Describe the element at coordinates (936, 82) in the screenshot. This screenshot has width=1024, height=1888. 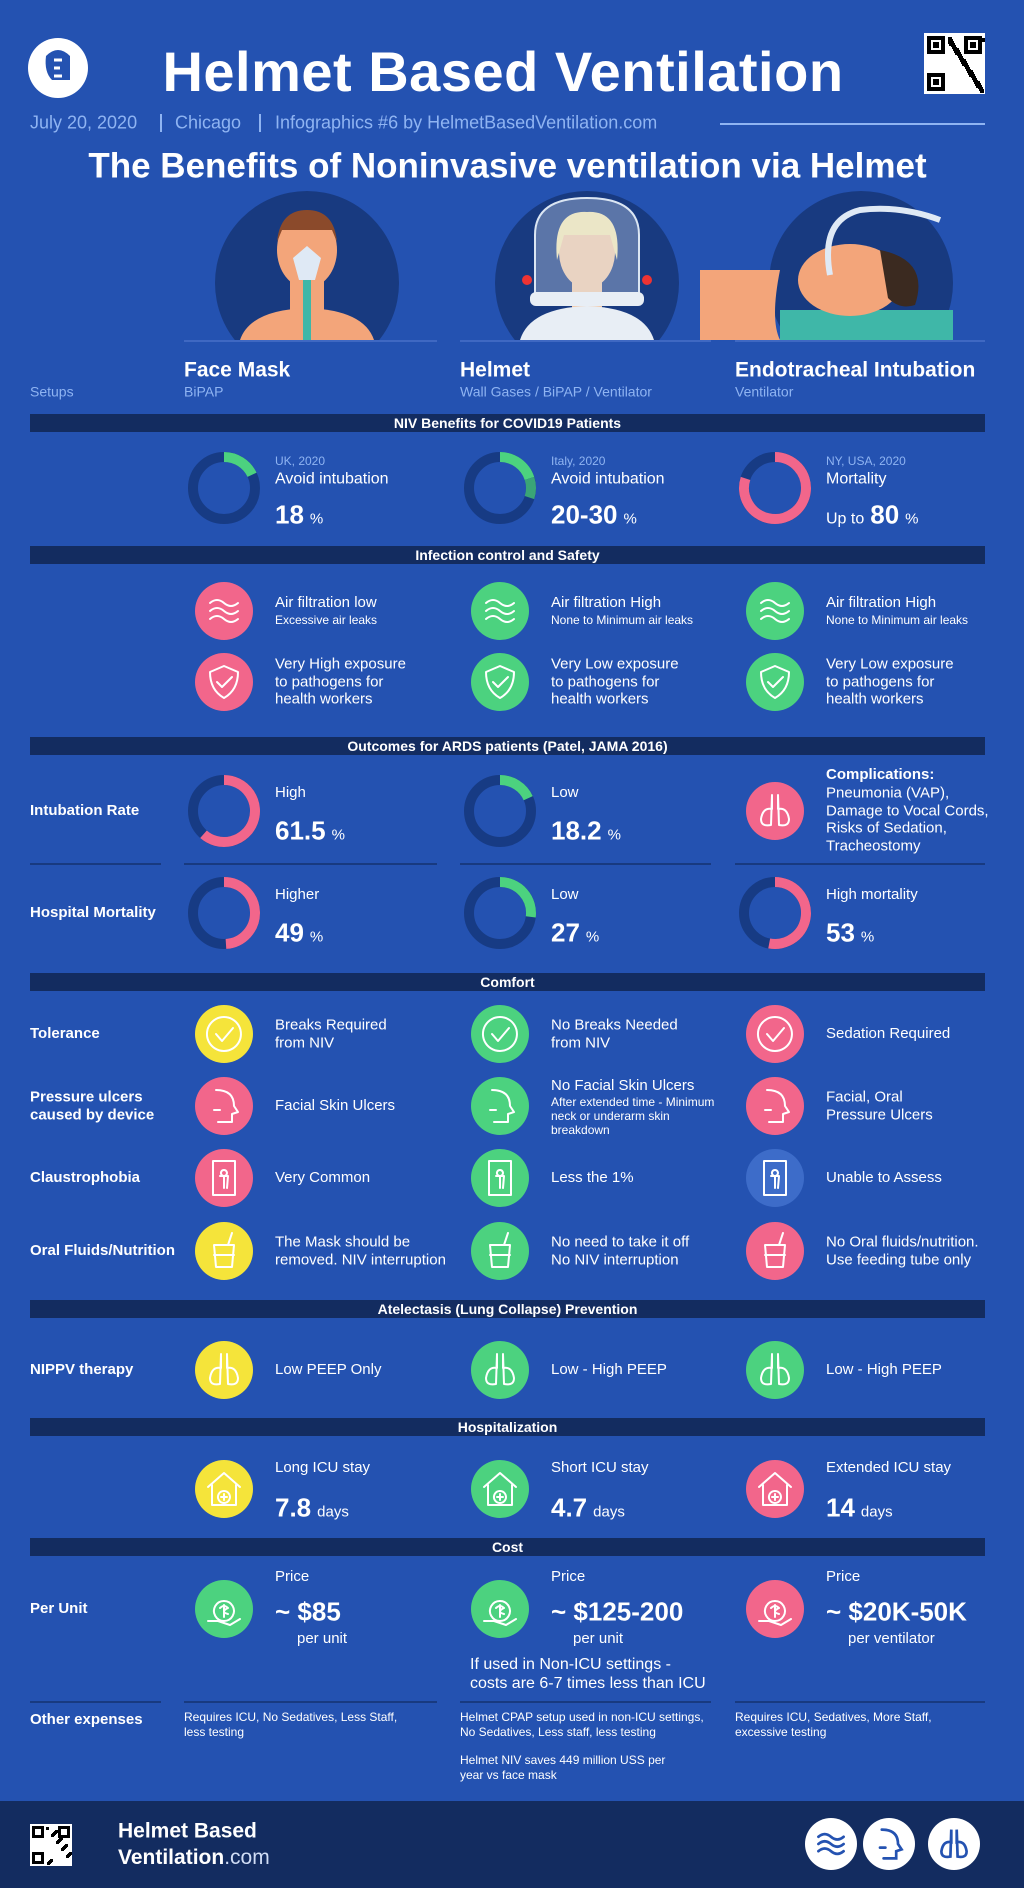
I see `qr-finder-core` at that location.